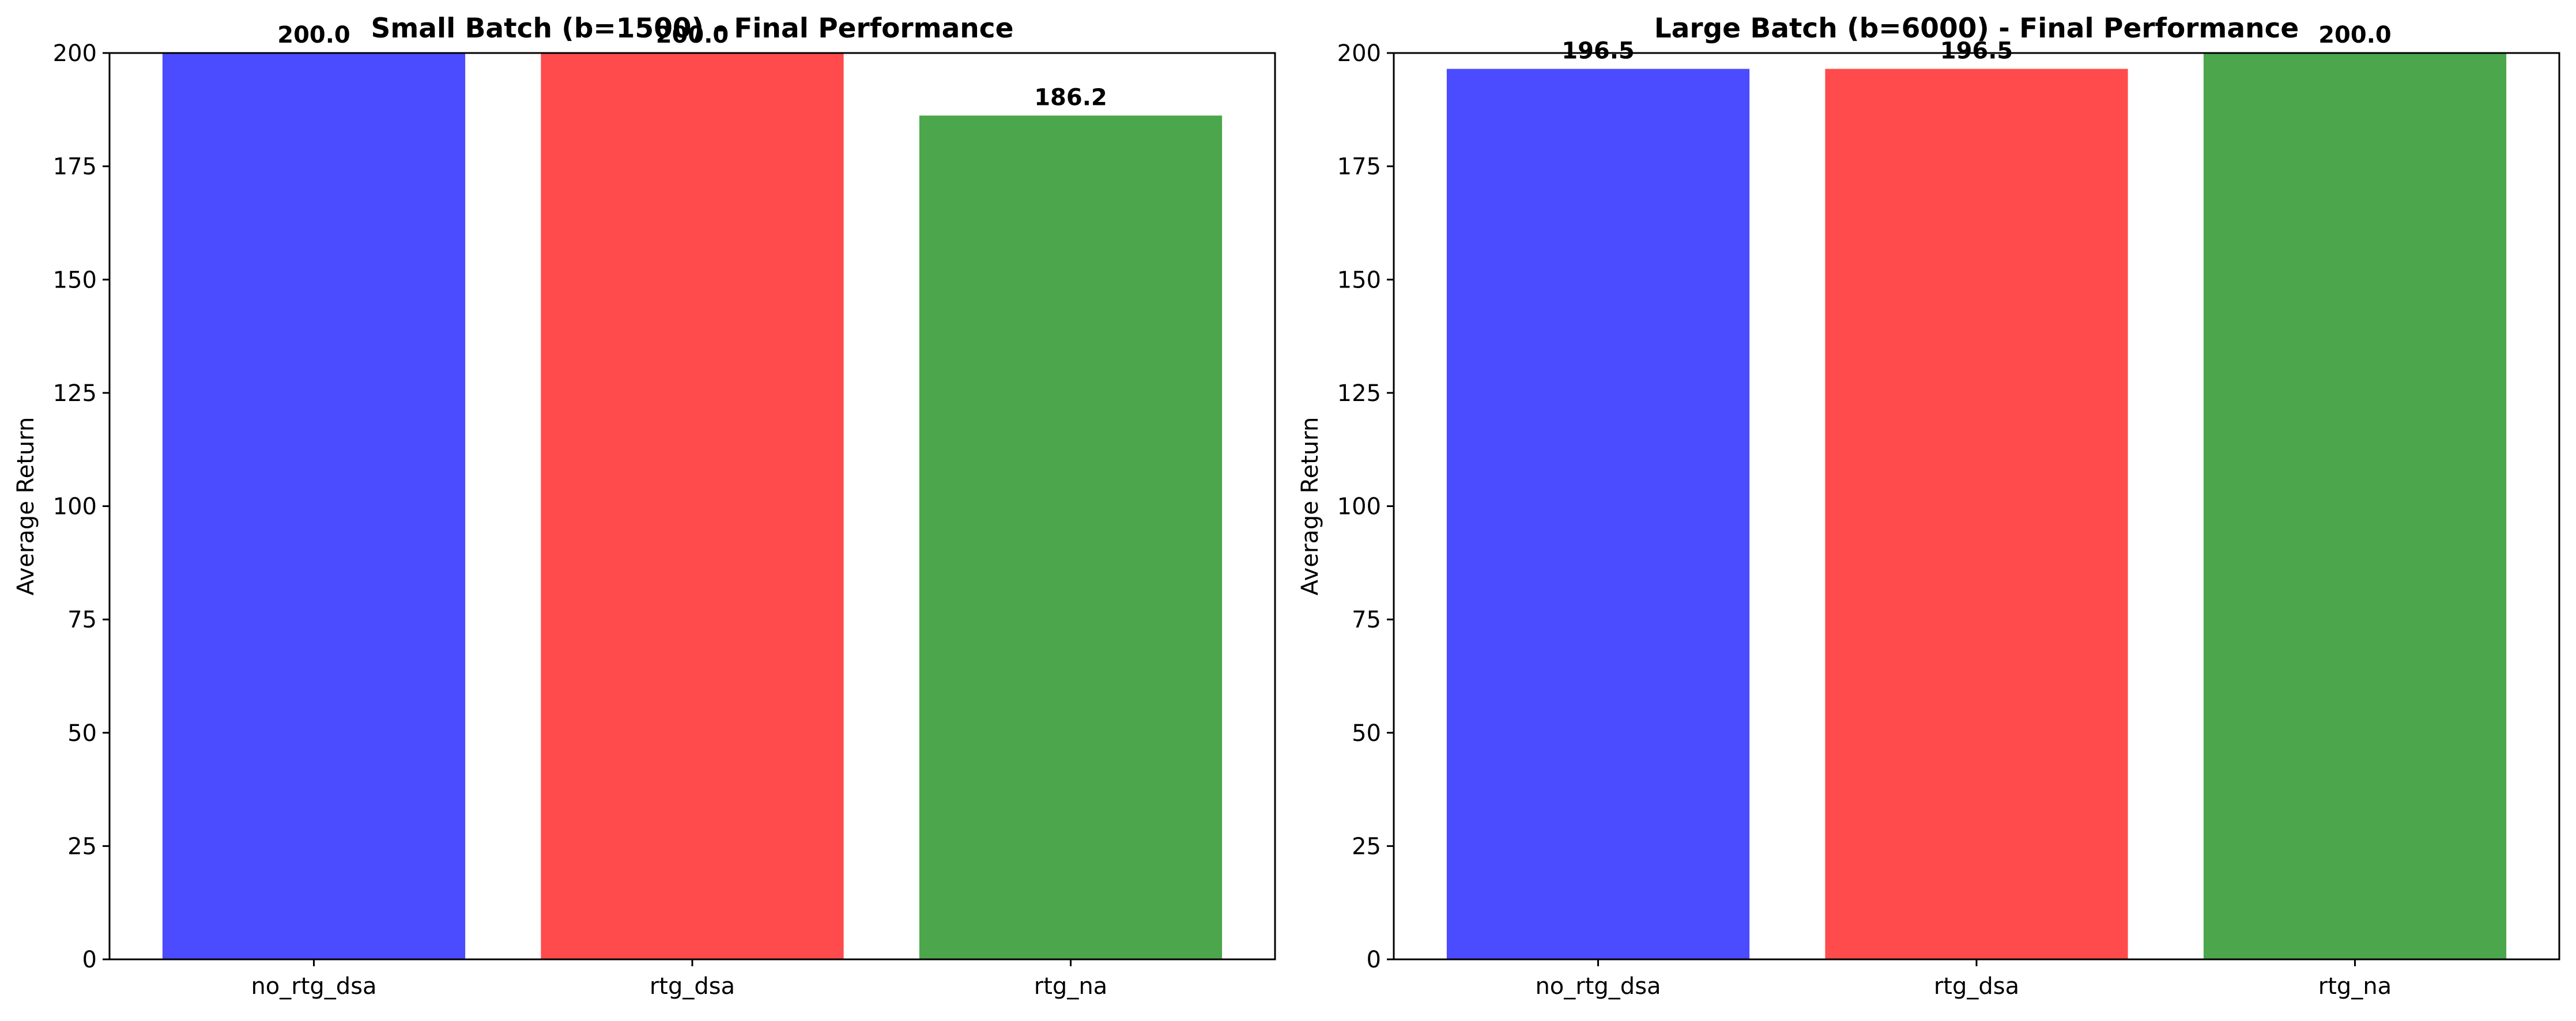 This screenshot has width=2576, height=1021. What do you see at coordinates (1976, 28) in the screenshot?
I see `chart-title: Large Batch (b=6000) - Final Performance` at bounding box center [1976, 28].